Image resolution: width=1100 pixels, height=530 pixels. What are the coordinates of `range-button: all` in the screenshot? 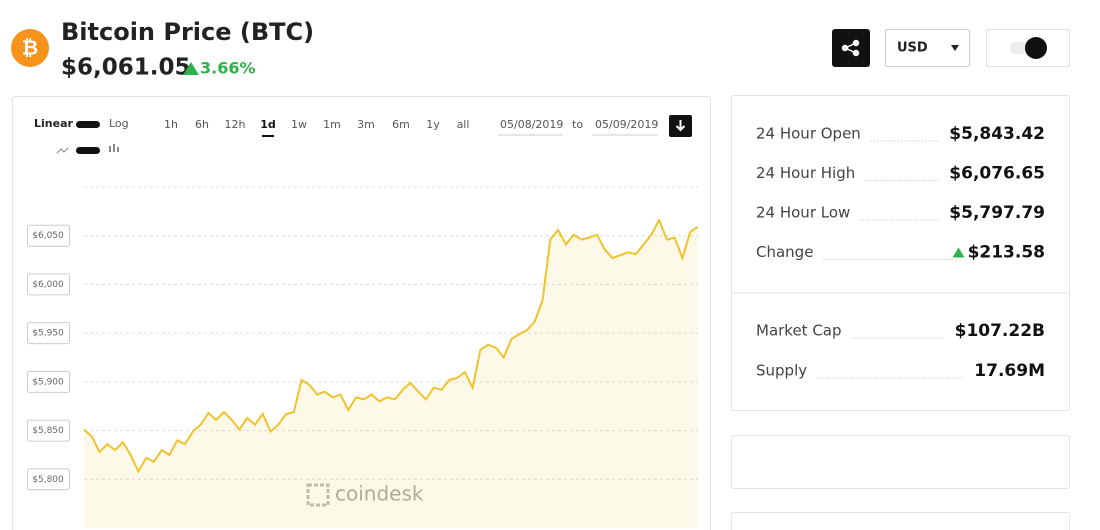 It's located at (463, 124).